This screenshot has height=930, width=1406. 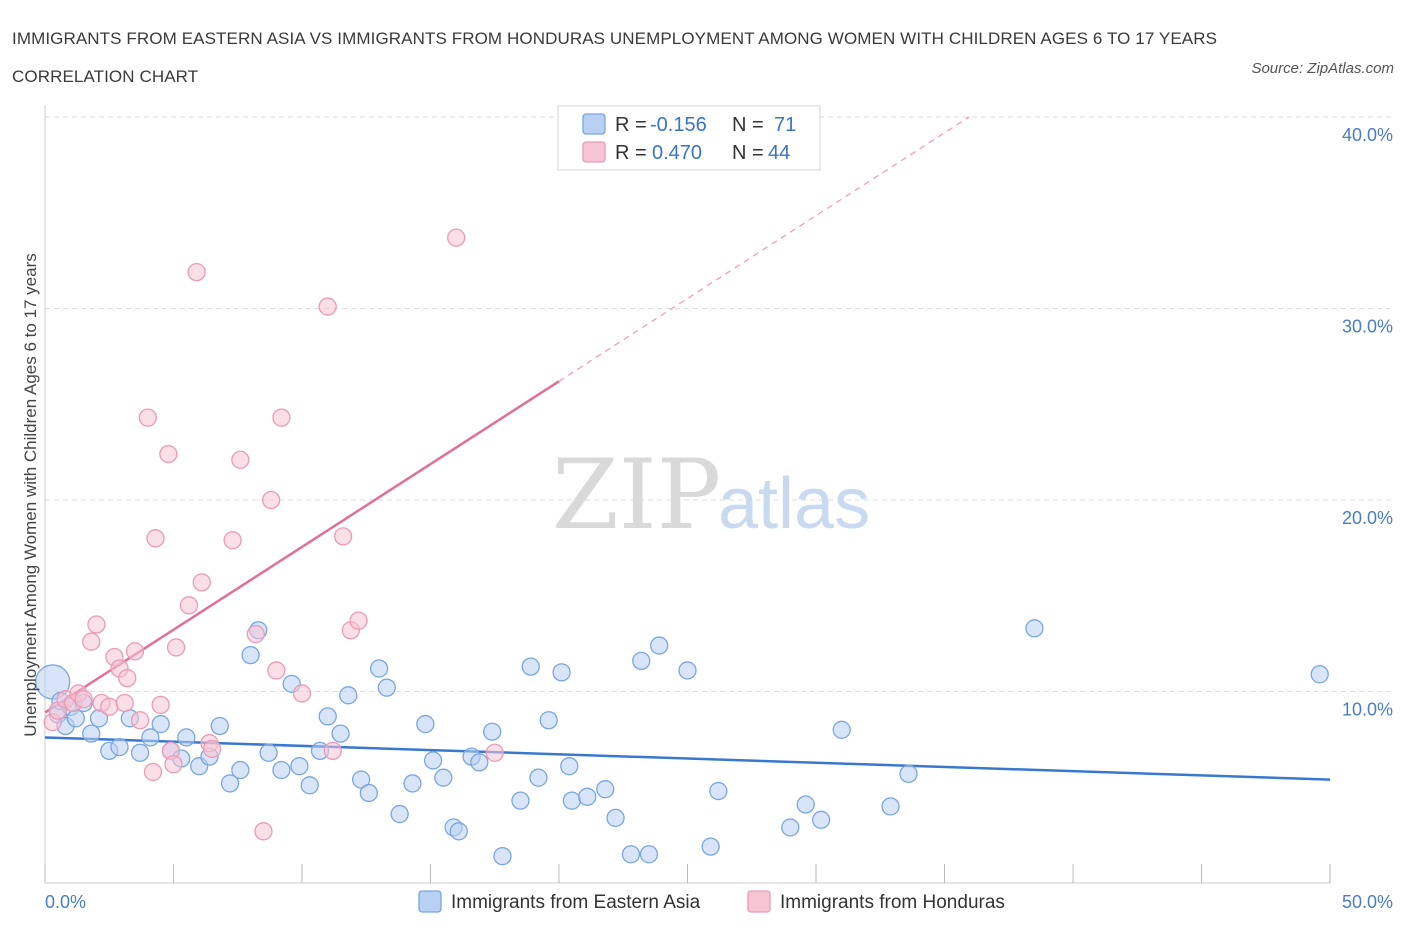 I want to click on correlation-legend: R = -0.156 N = 71 R = 0.470 N = 44, so click(x=689, y=138).